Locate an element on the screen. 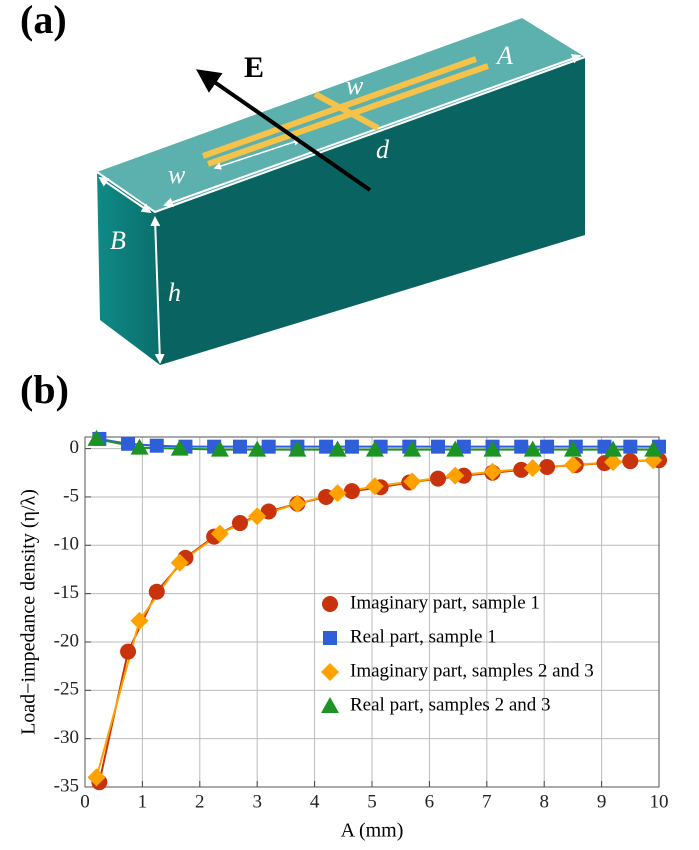  dim-a is located at coordinates (372, 130).